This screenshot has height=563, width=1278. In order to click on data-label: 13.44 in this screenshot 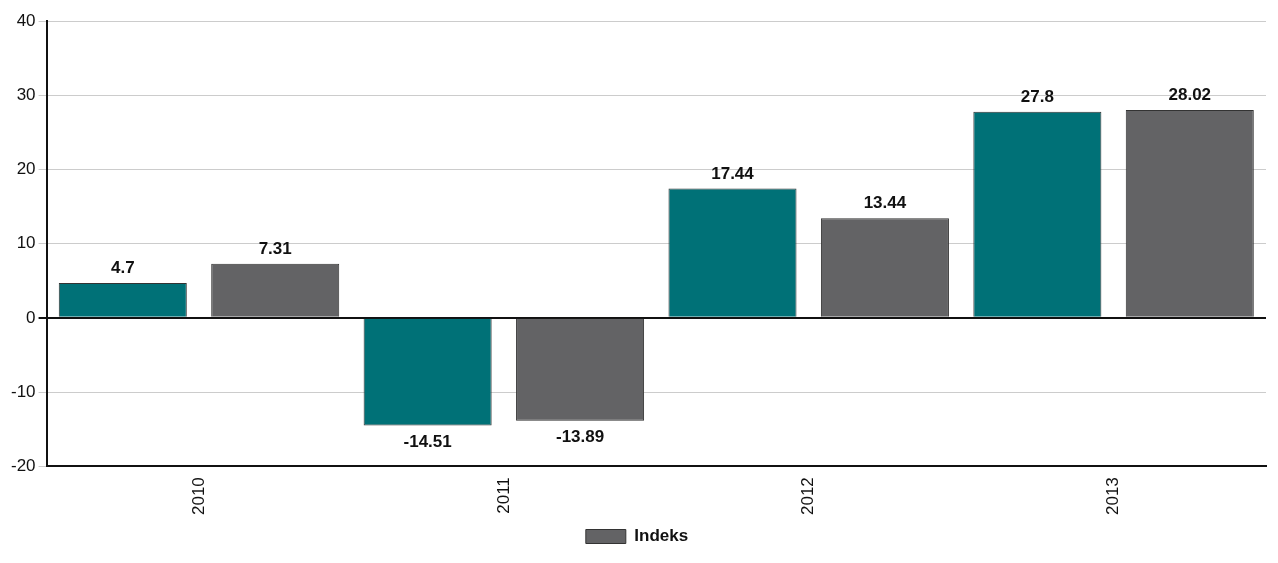, I will do `click(885, 203)`.